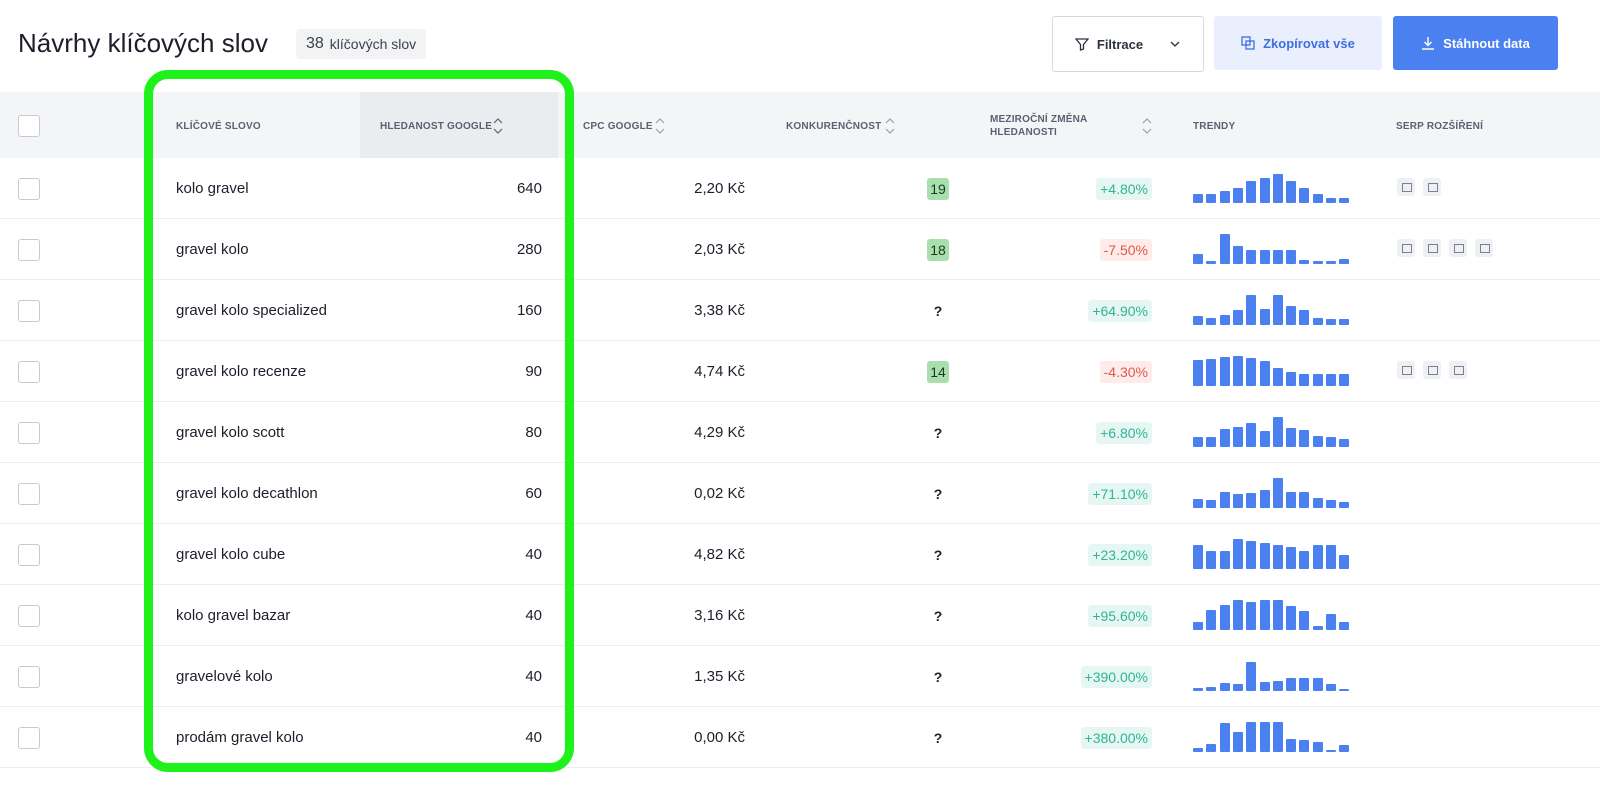 The height and width of the screenshot is (795, 1600). I want to click on count-label: klíčových slov, so click(373, 44).